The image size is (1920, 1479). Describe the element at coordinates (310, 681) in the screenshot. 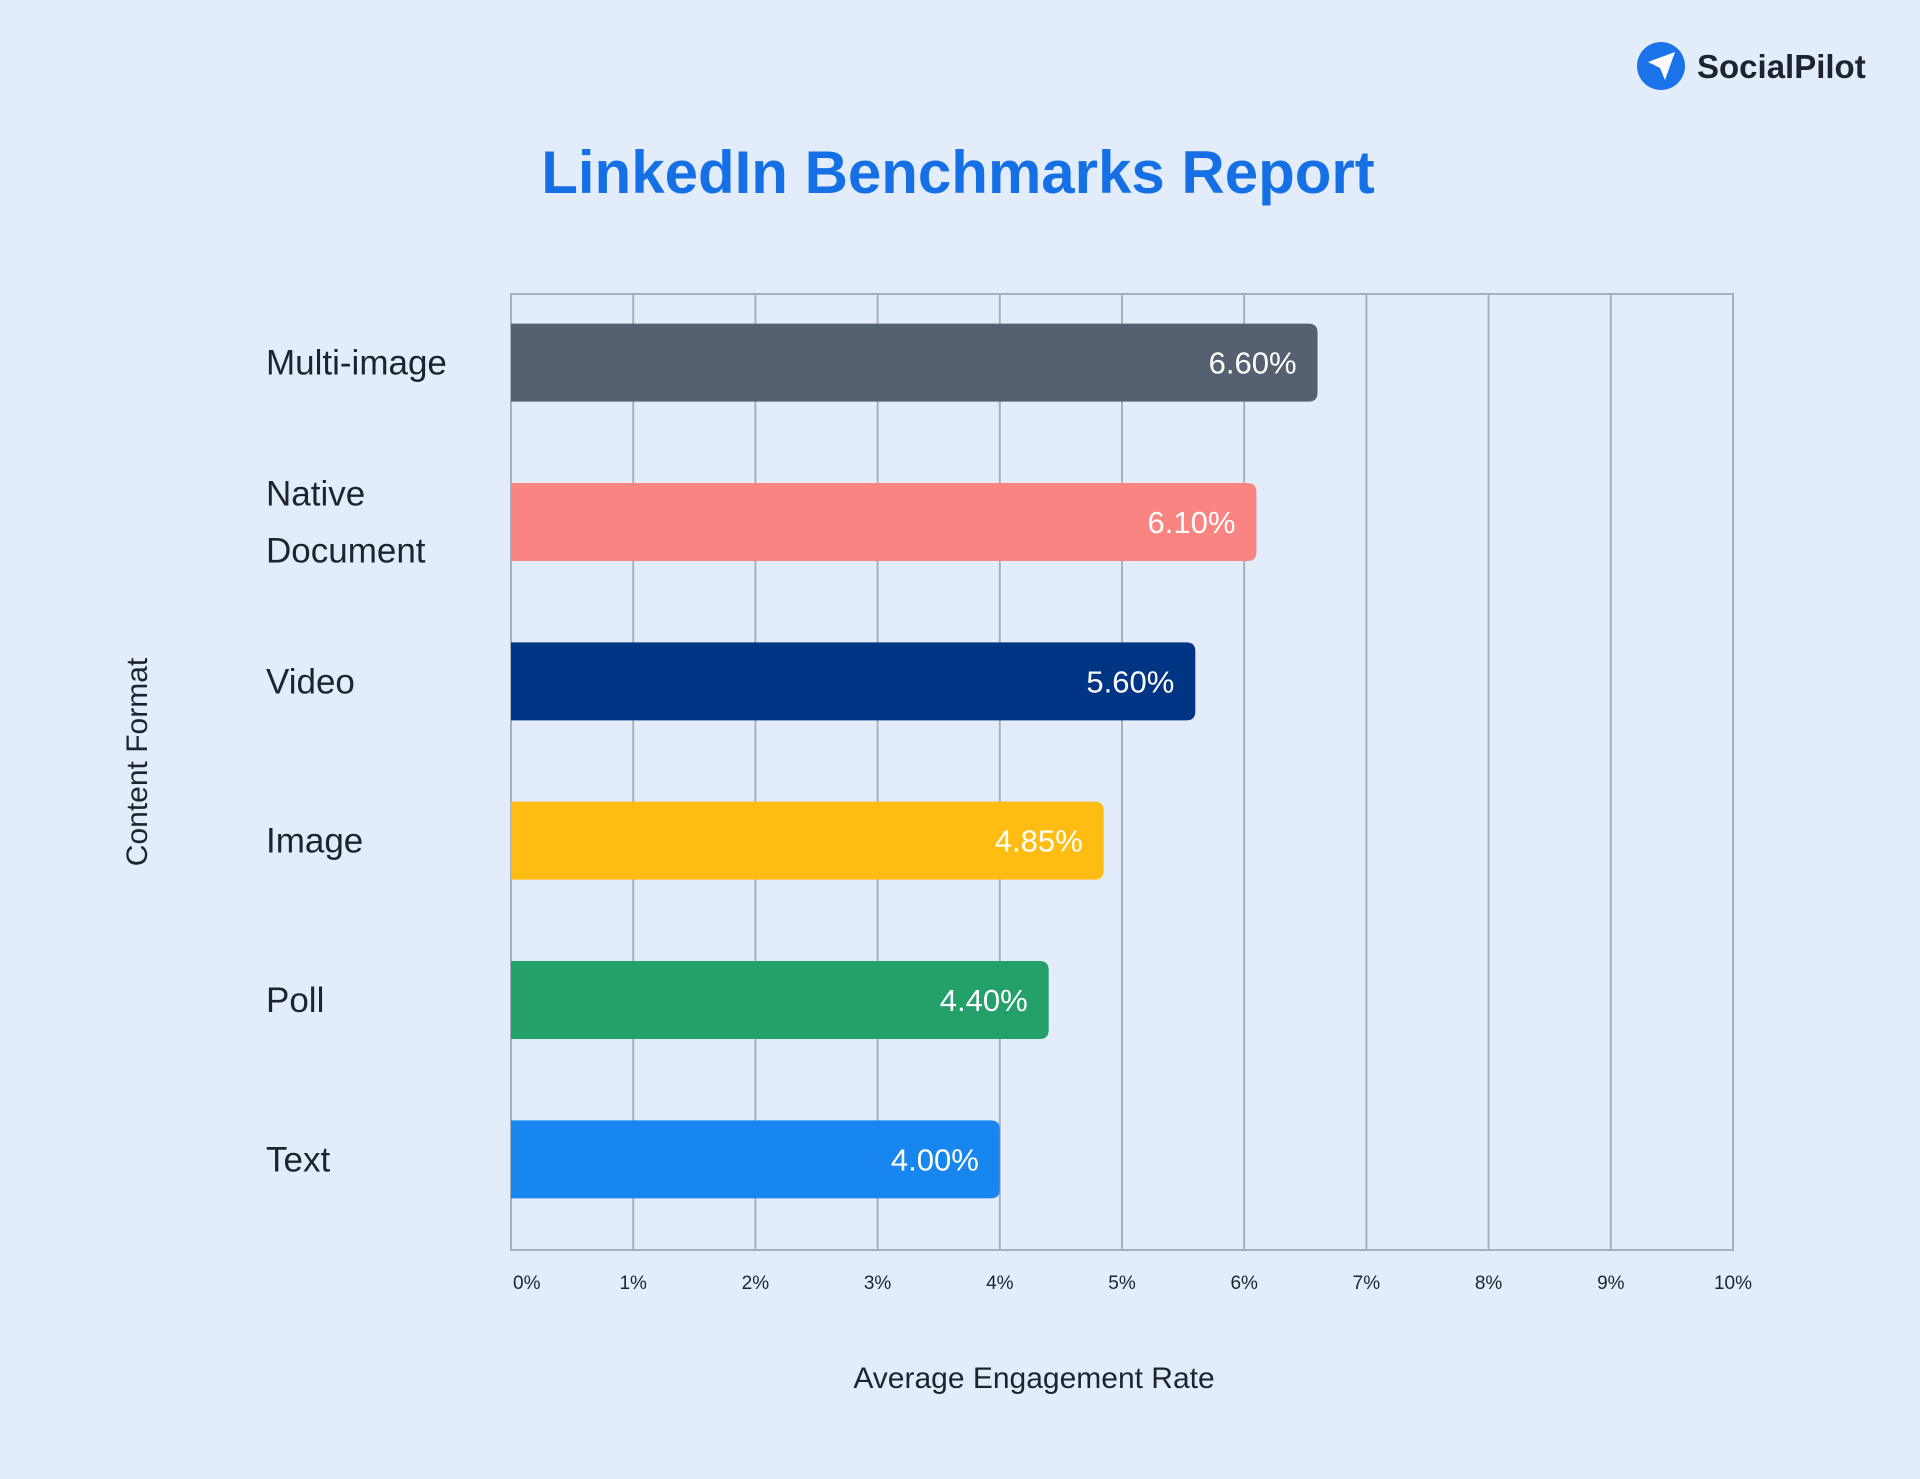

I see `y-category-label: Video` at that location.